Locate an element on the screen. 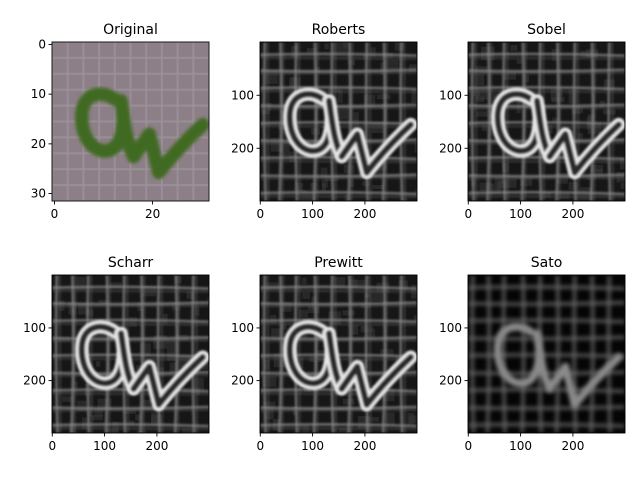 The width and height of the screenshot is (640, 480). original-y-tick-label: 30 is located at coordinates (38, 194).